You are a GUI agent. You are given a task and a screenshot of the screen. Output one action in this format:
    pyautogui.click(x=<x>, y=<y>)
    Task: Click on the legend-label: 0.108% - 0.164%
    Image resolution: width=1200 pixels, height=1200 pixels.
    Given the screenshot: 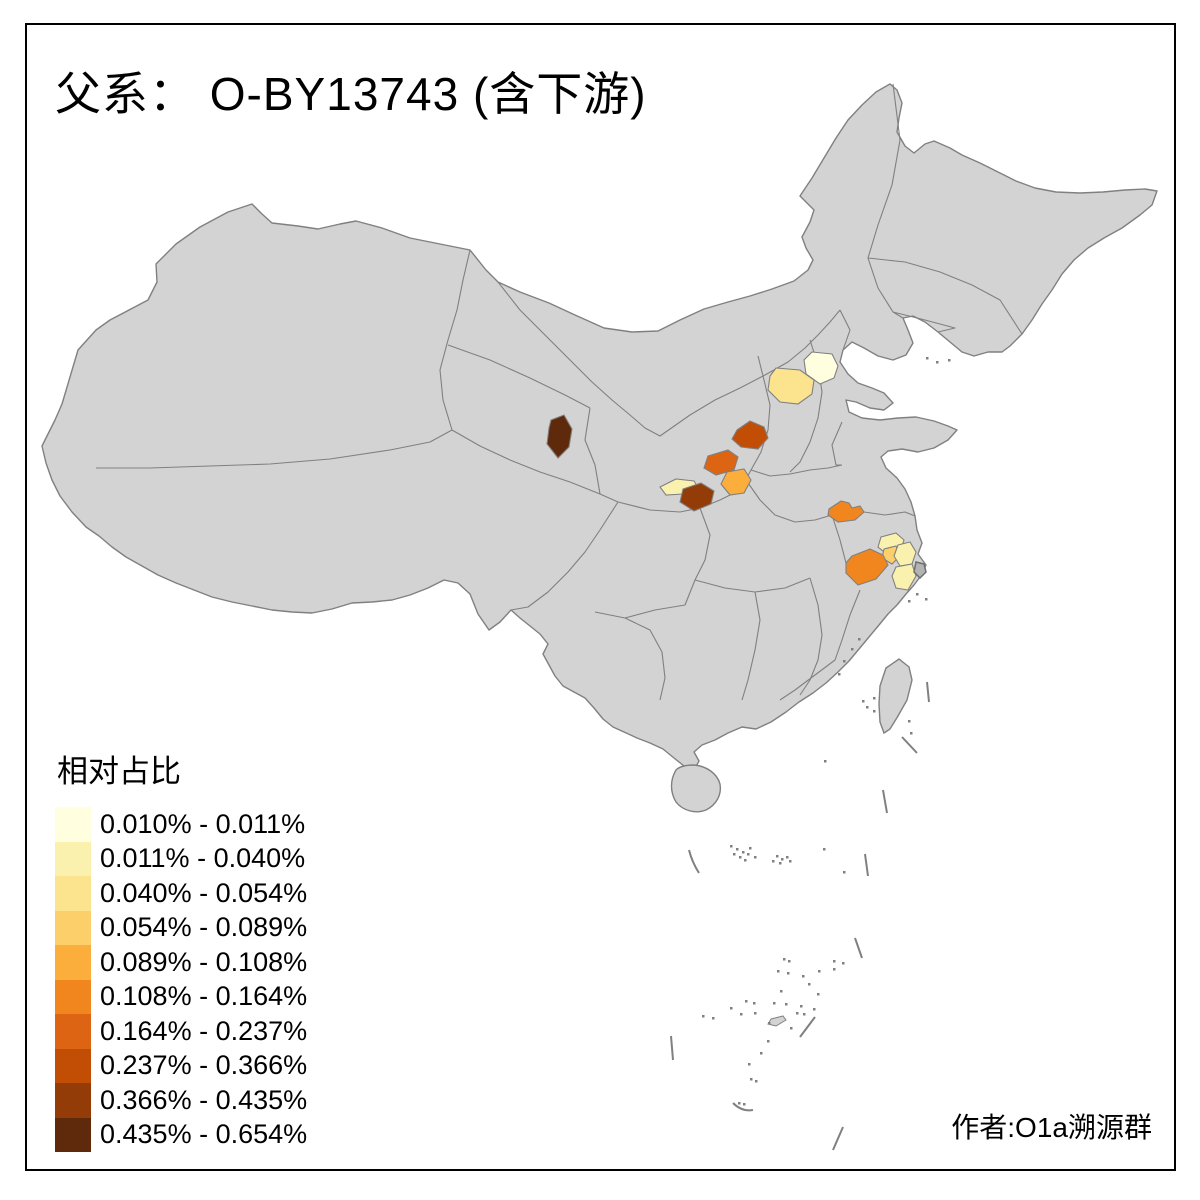 What is the action you would take?
    pyautogui.click(x=204, y=996)
    